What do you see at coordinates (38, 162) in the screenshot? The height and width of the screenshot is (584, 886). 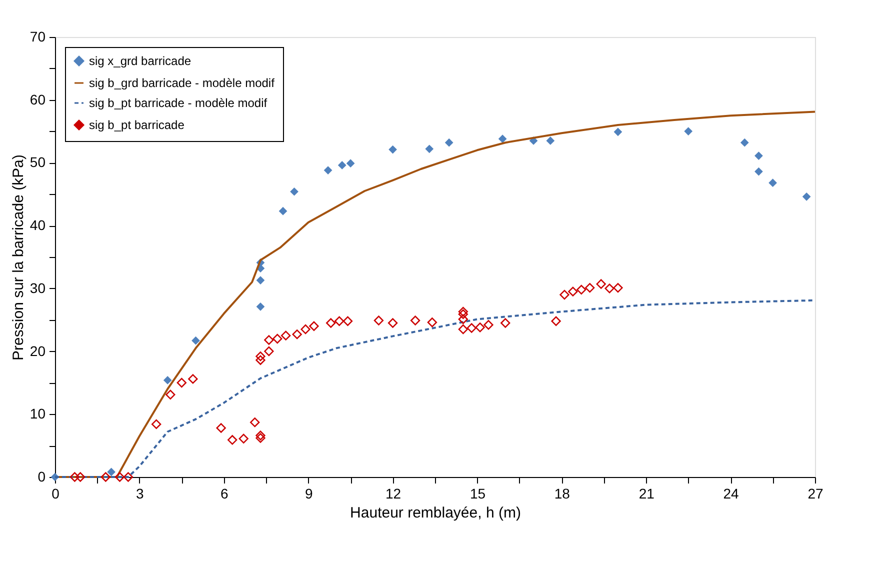 I see `y-tick-label: 50` at bounding box center [38, 162].